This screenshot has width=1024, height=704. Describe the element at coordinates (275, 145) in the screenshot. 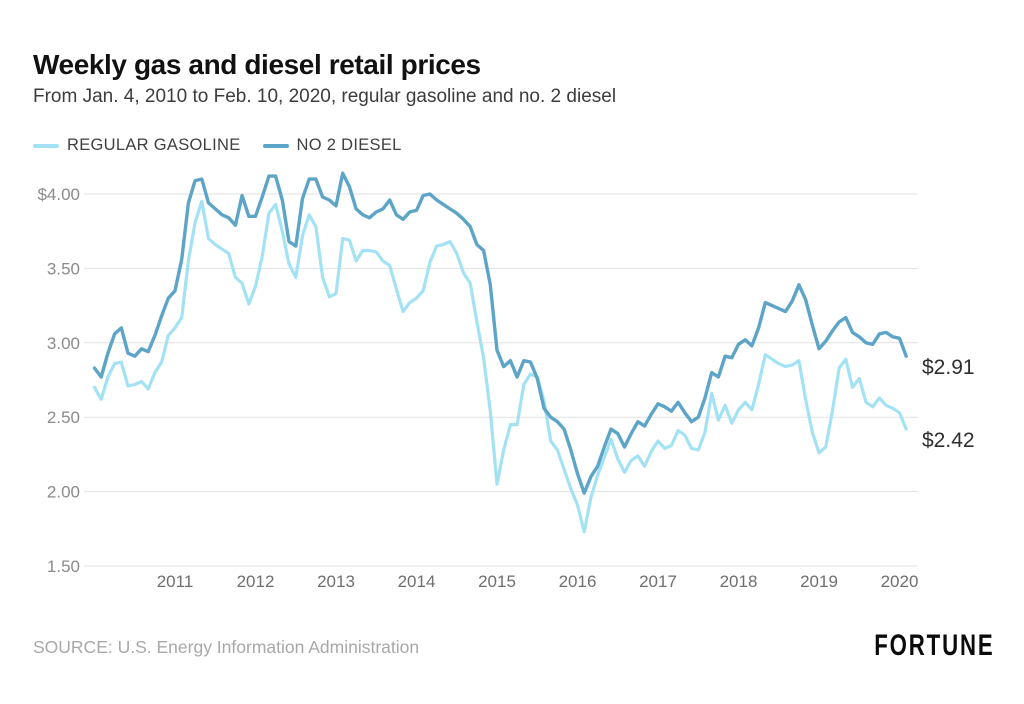

I see `diesel-line-swatch-icon` at that location.